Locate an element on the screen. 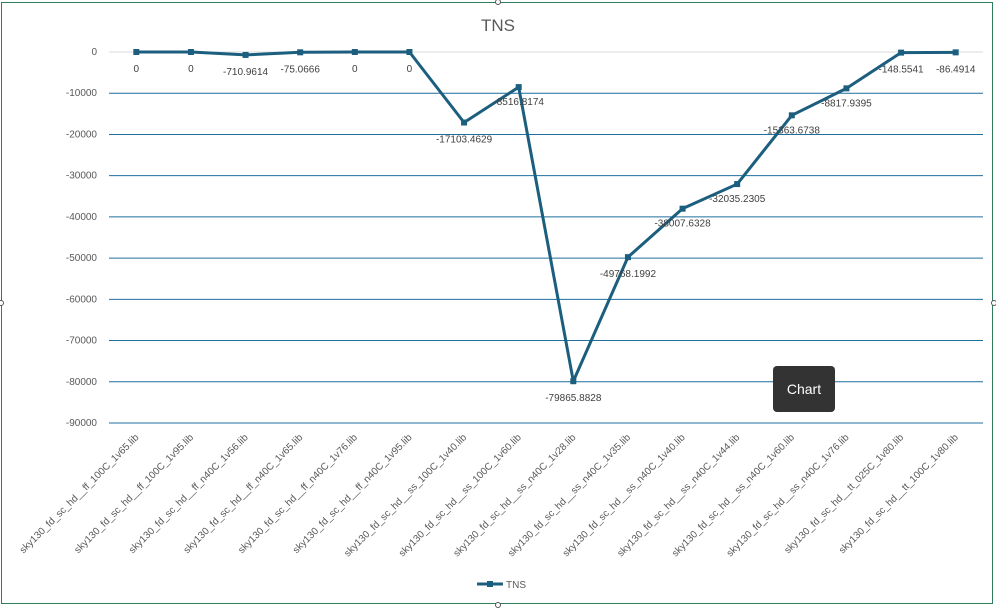  resize-handle-left is located at coordinates (2, 303).